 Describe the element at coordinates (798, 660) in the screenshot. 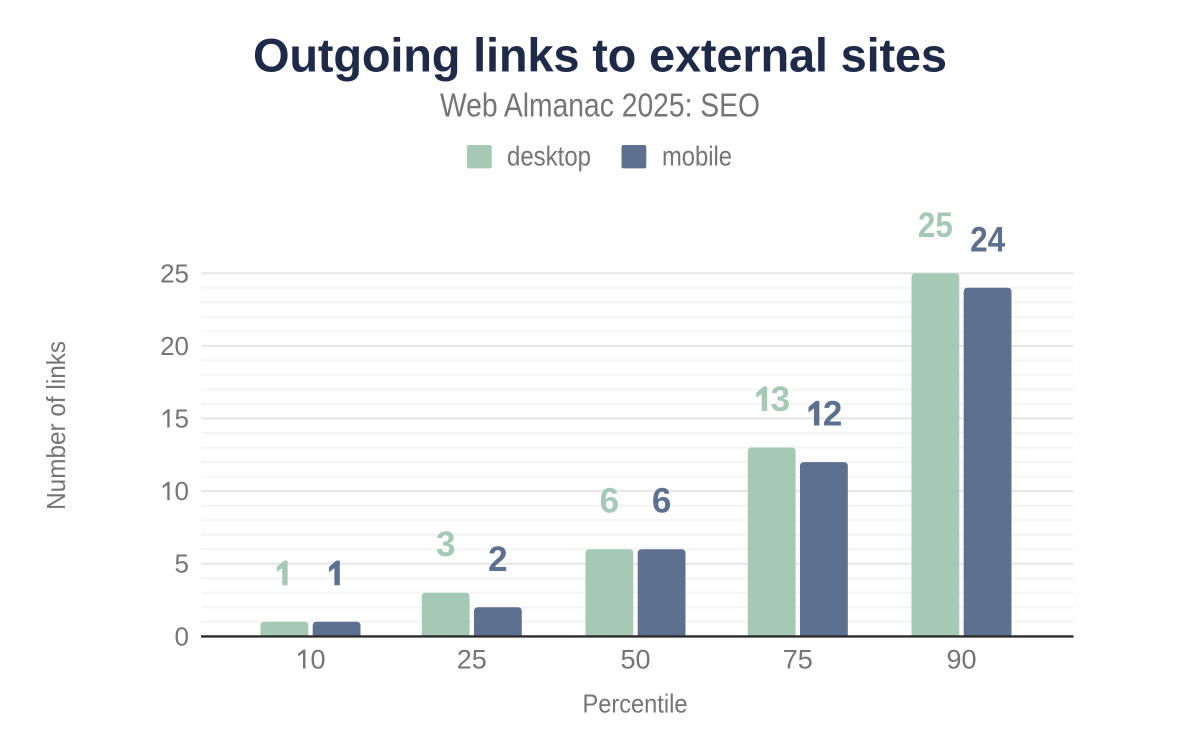

I see `svg-text: 75` at that location.